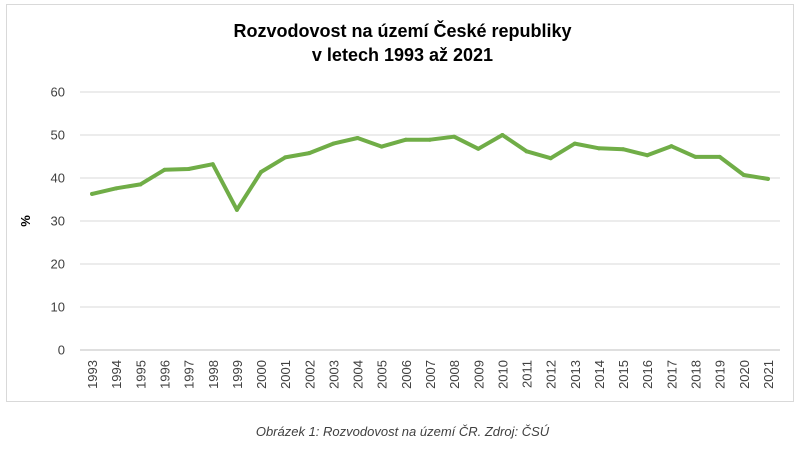 Image resolution: width=805 pixels, height=452 pixels. I want to click on series-line, so click(430, 172).